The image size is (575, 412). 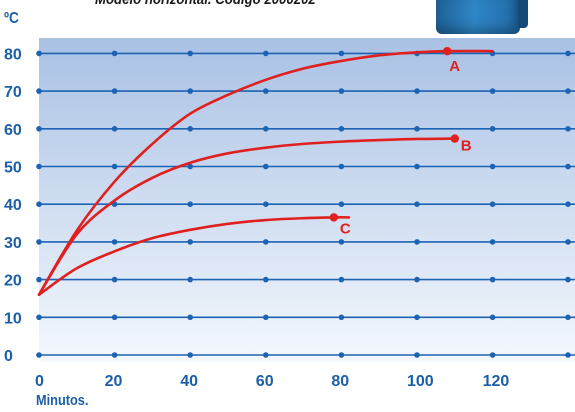 What do you see at coordinates (420, 381) in the screenshot?
I see `x-tick-label: 100` at bounding box center [420, 381].